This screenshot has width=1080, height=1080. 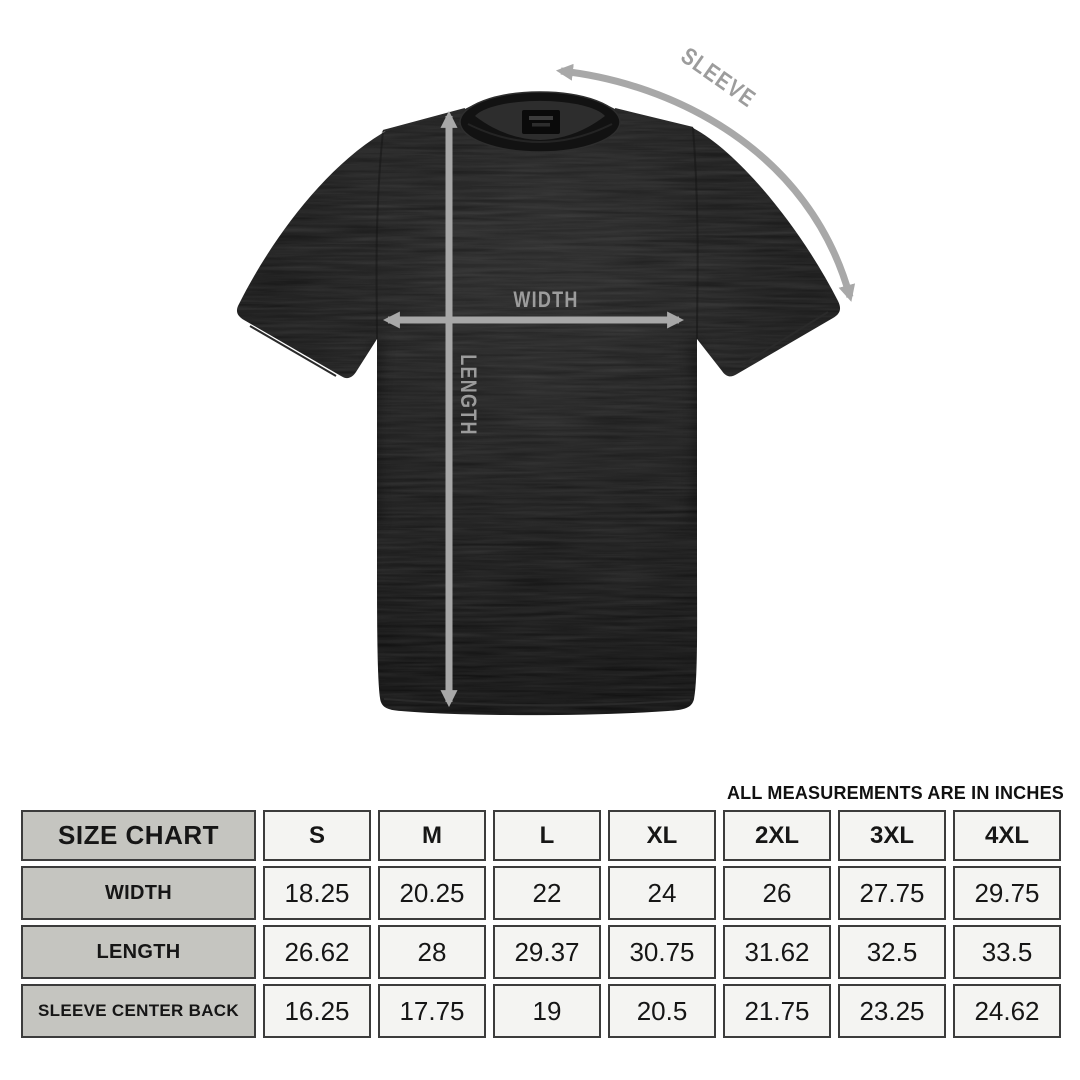 I want to click on measurement-cell: 19, so click(x=547, y=1011).